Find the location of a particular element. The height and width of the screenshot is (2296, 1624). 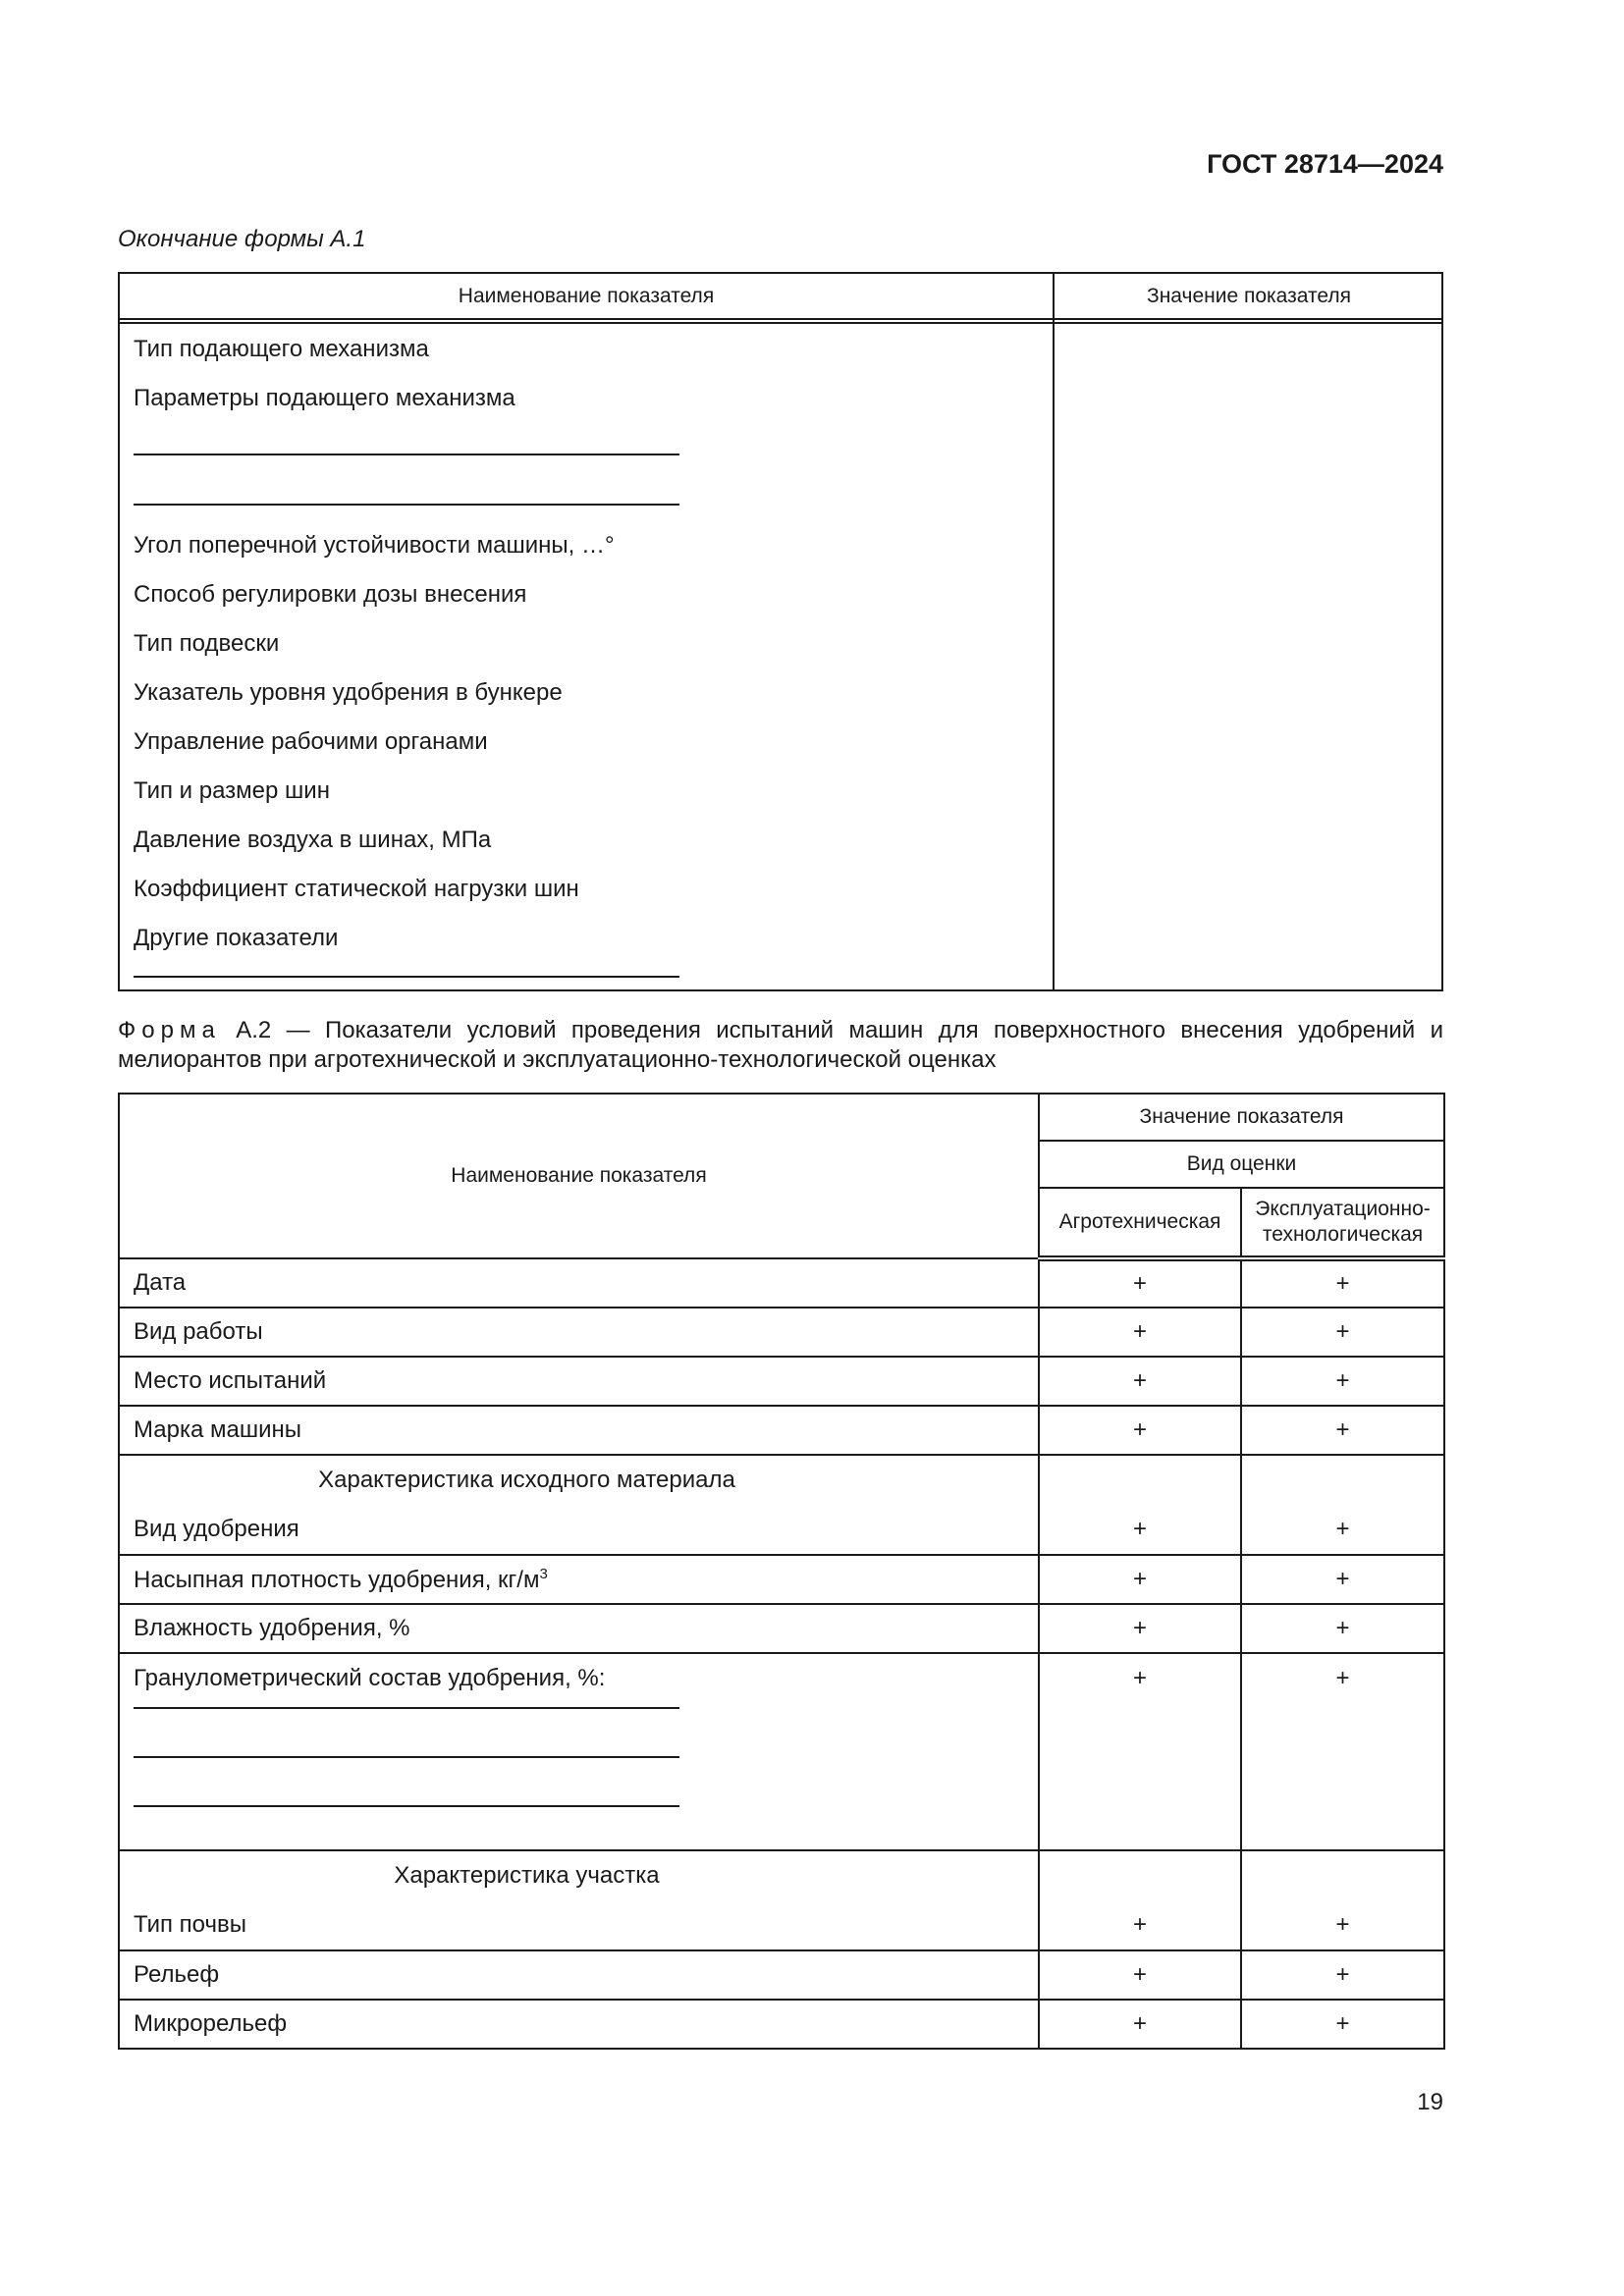

table-row: Другие показатели is located at coordinates (236, 938).